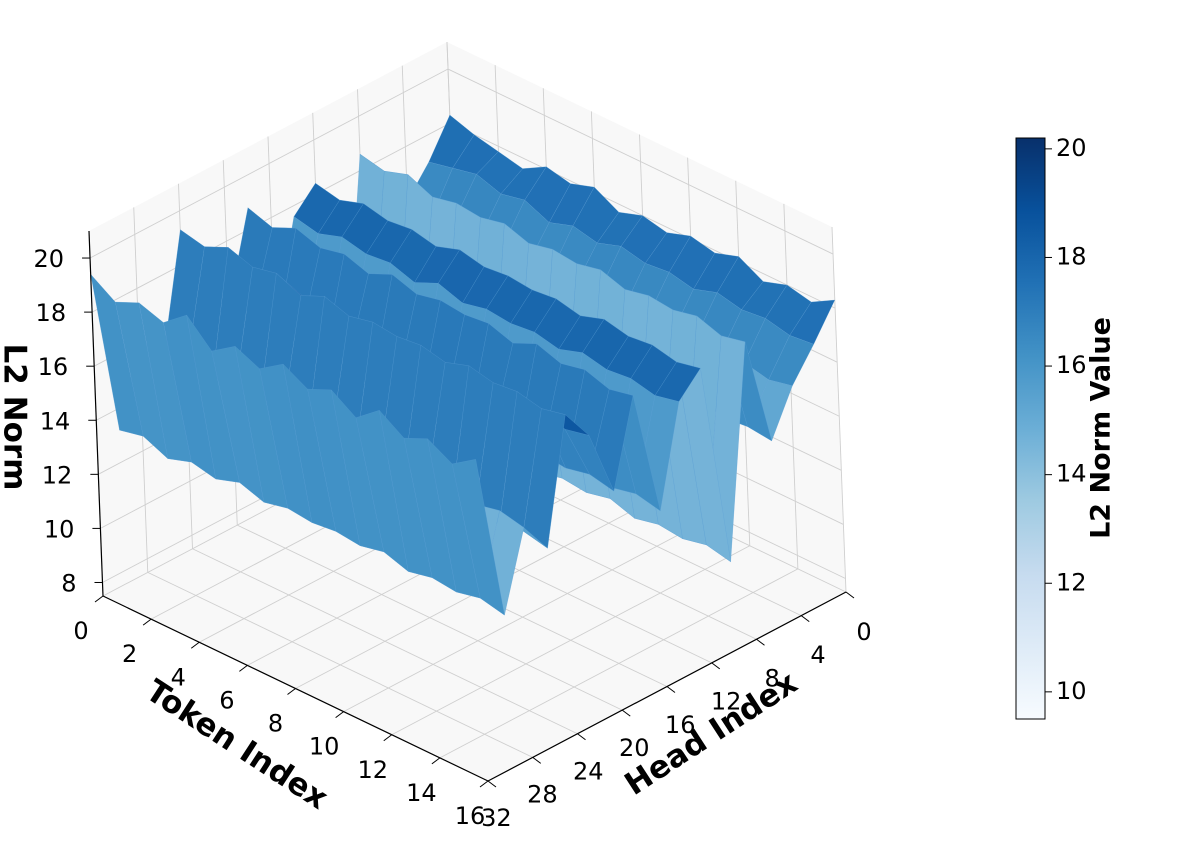 Image resolution: width=1200 pixels, height=857 pixels. What do you see at coordinates (53, 367) in the screenshot?
I see `z-tick-label: 16` at bounding box center [53, 367].